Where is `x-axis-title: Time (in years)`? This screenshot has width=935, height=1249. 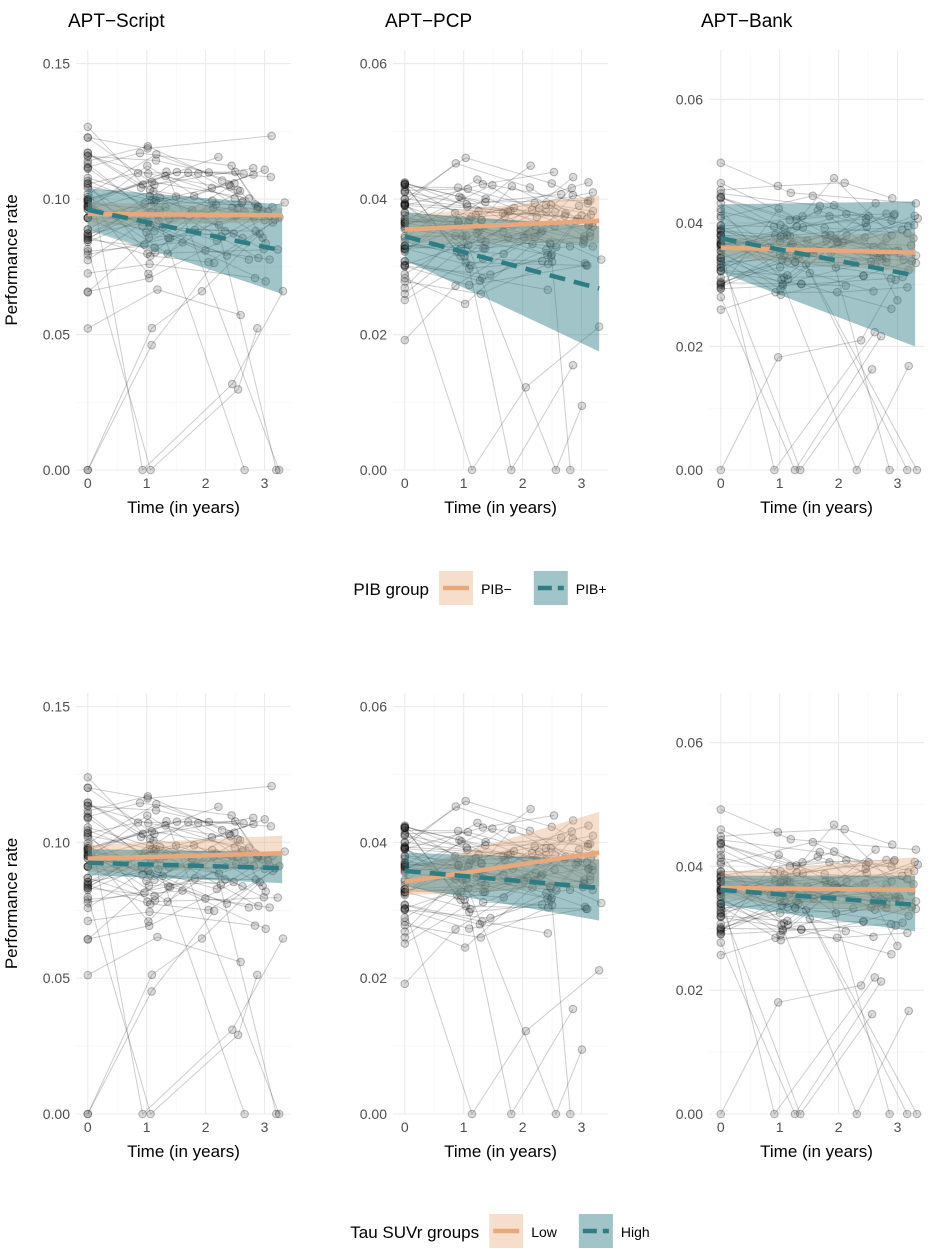
x-axis-title: Time (in years) is located at coordinates (183, 507).